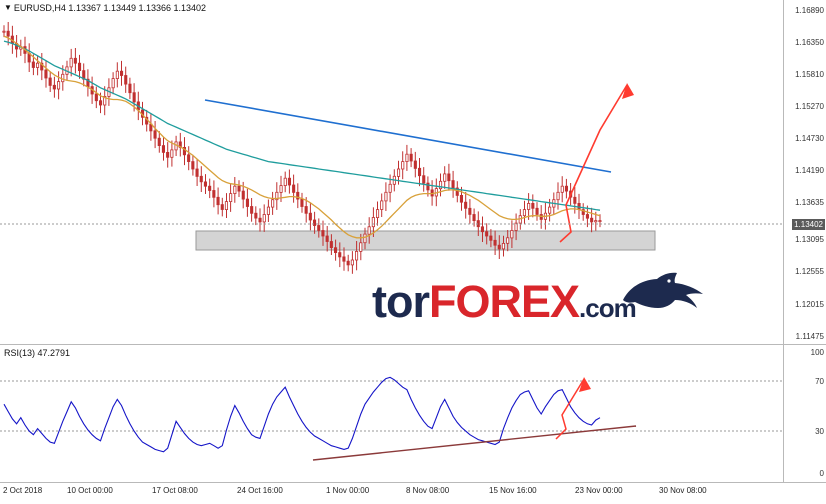 This screenshot has height=504, width=826. Describe the element at coordinates (809, 138) in the screenshot. I see `price-y-tick: 1.14730` at that location.